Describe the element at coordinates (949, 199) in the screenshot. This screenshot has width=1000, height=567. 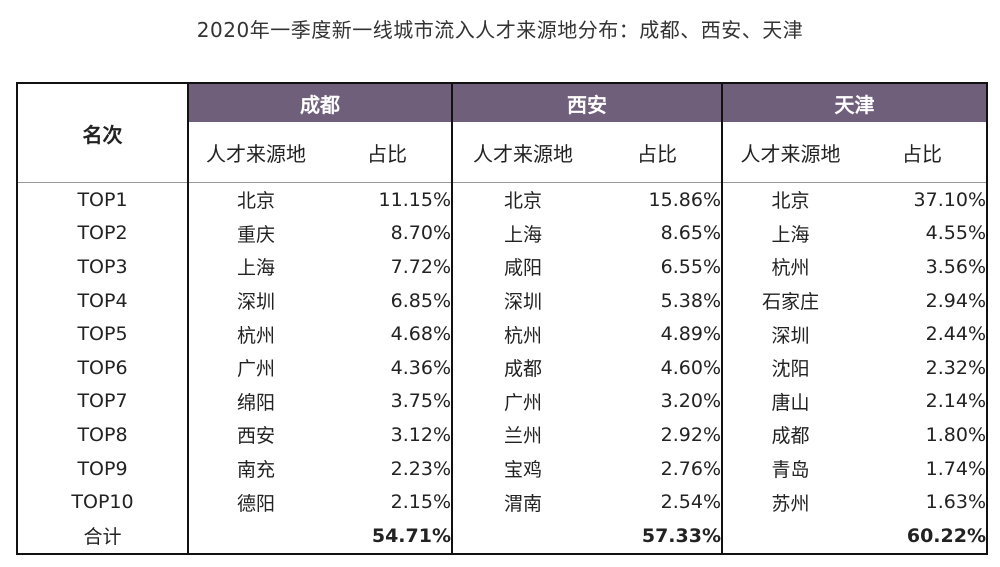
I see `share-cell: 37.10%` at that location.